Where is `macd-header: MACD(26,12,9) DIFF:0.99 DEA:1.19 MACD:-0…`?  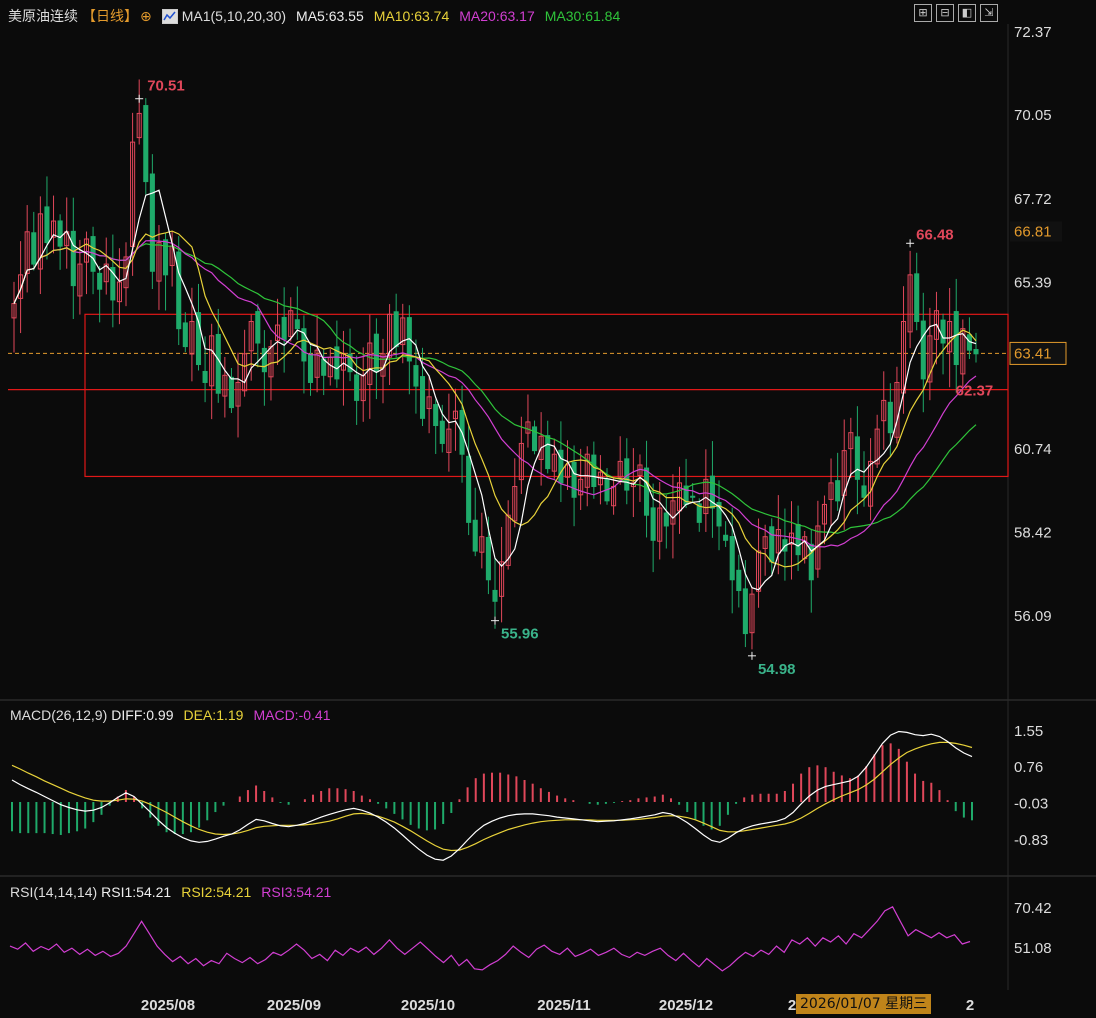
macd-header: MACD(26,12,9) DIFF:0.99 DEA:1.19 MACD:-0… is located at coordinates (170, 715).